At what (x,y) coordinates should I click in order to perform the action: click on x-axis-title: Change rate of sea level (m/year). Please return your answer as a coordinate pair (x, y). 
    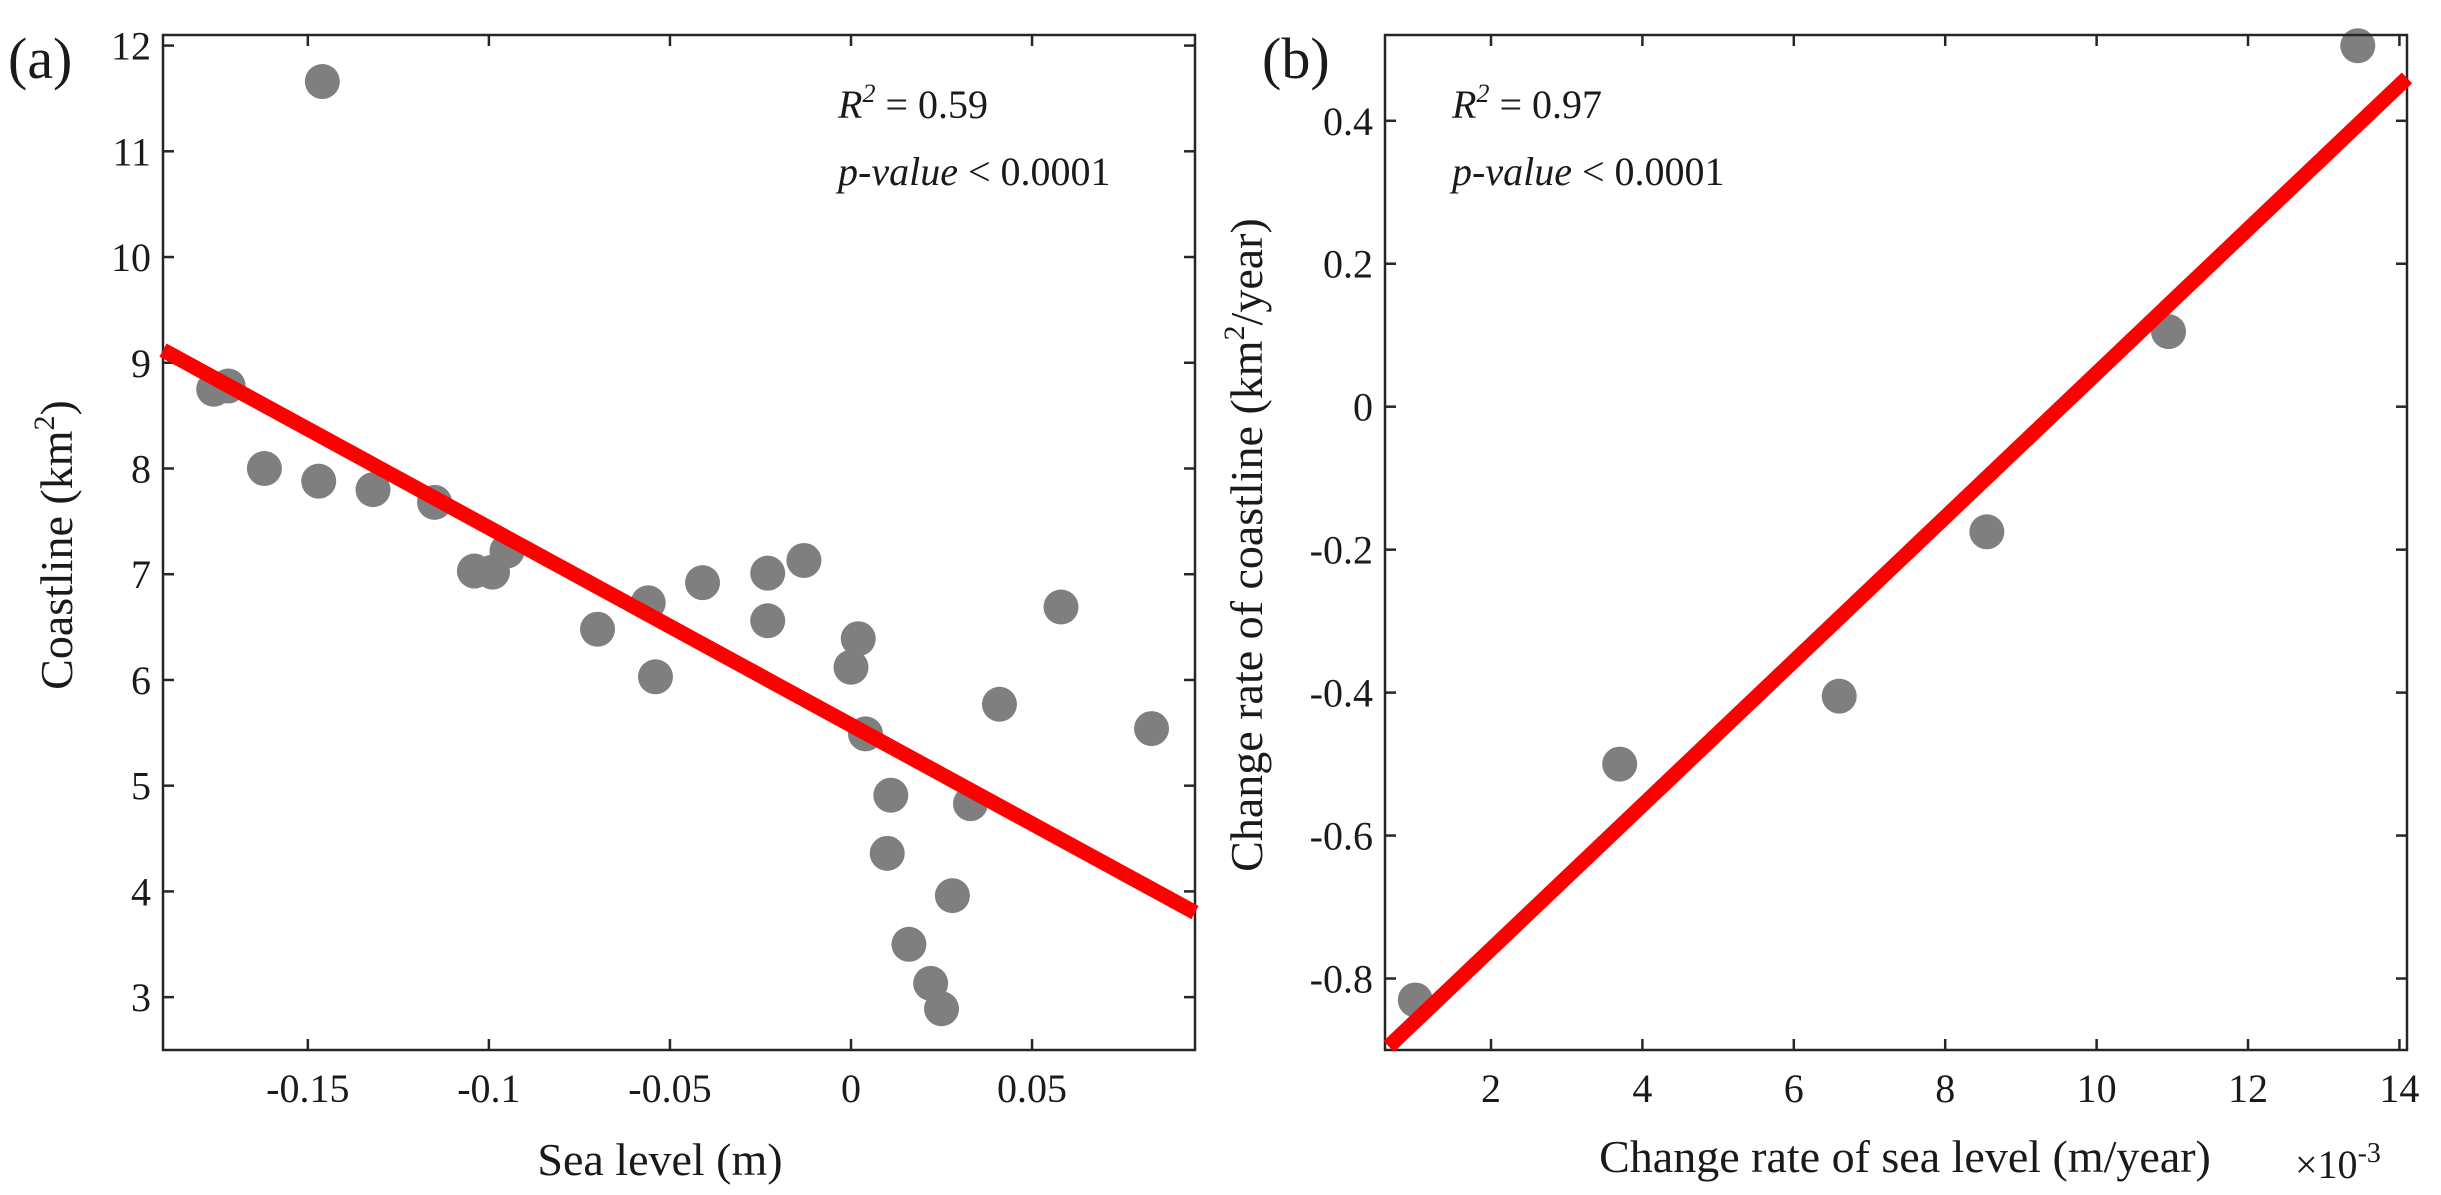
    Looking at the image, I should click on (1905, 1156).